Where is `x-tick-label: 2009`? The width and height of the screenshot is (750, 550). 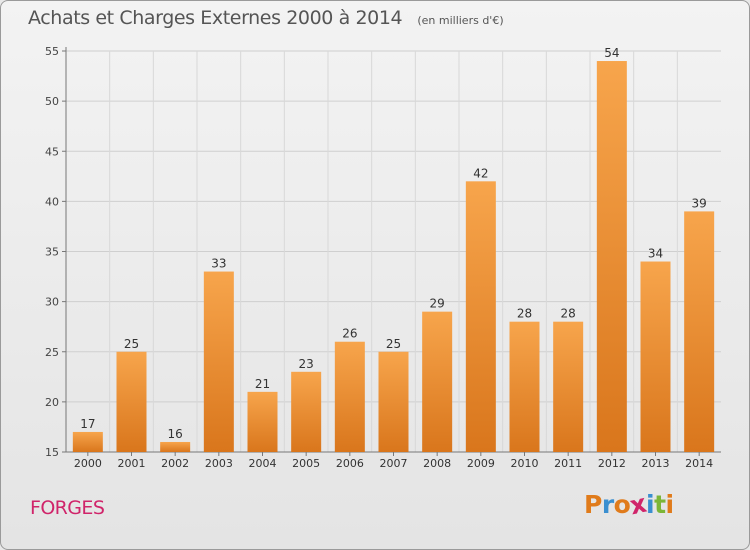 x-tick-label: 2009 is located at coordinates (481, 463).